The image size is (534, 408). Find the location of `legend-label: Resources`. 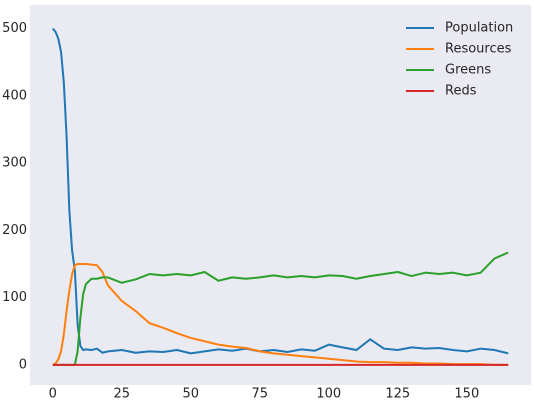

legend-label: Resources is located at coordinates (478, 49).